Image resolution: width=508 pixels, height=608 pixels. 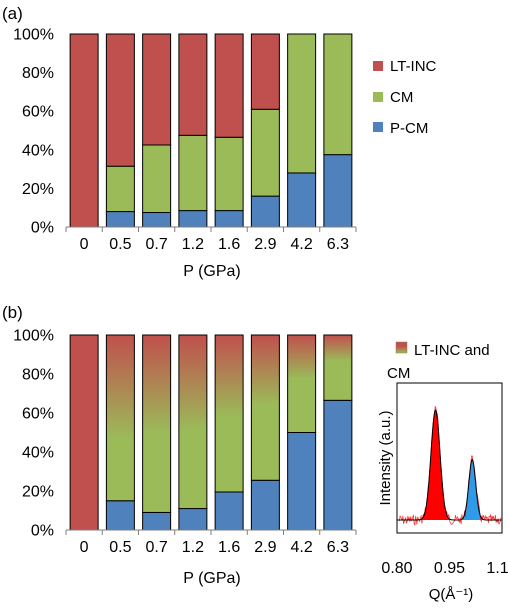 What do you see at coordinates (38, 73) in the screenshot?
I see `panel-a-y-tick-label: 80%` at bounding box center [38, 73].